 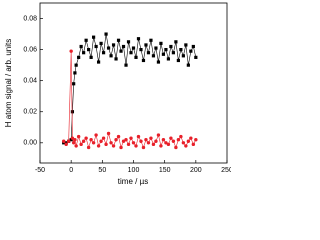 I want to click on x-tick-label: 0, so click(x=71, y=170).